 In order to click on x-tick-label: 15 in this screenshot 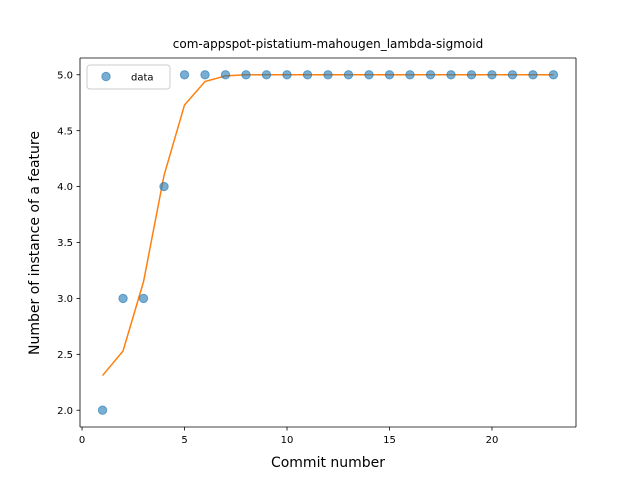, I will do `click(389, 440)`.